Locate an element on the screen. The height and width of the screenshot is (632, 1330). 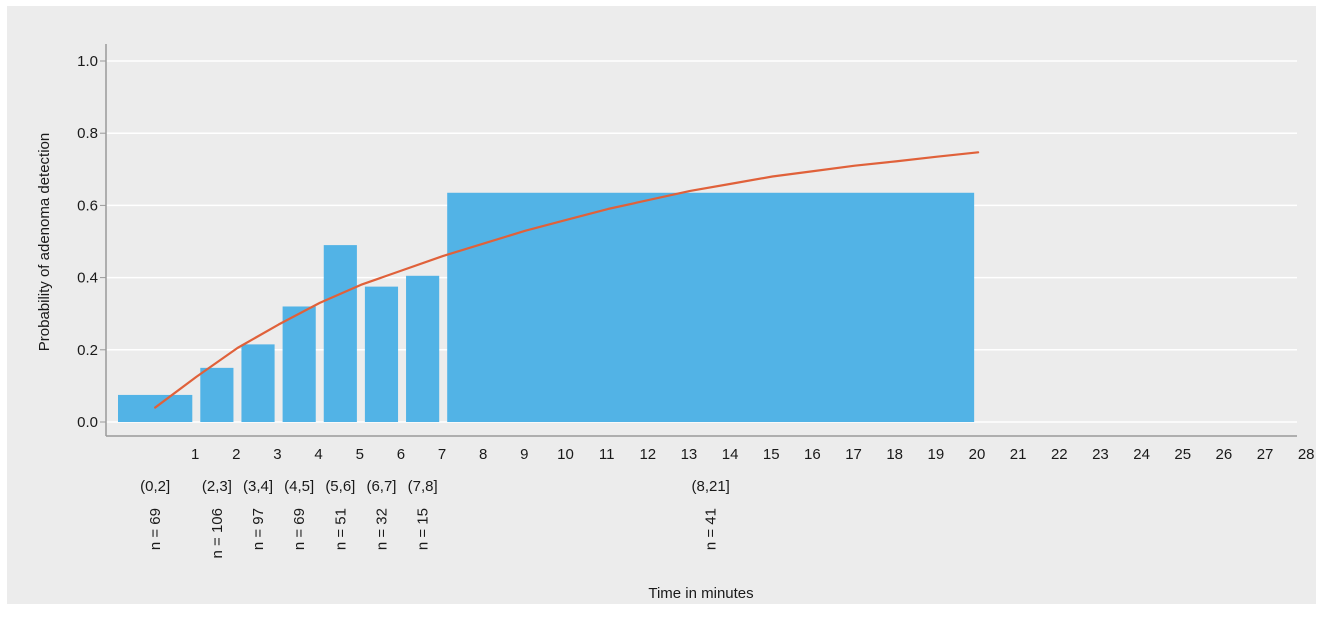
y-axis-title: Probability of adenoma detection is located at coordinates (44, 242).